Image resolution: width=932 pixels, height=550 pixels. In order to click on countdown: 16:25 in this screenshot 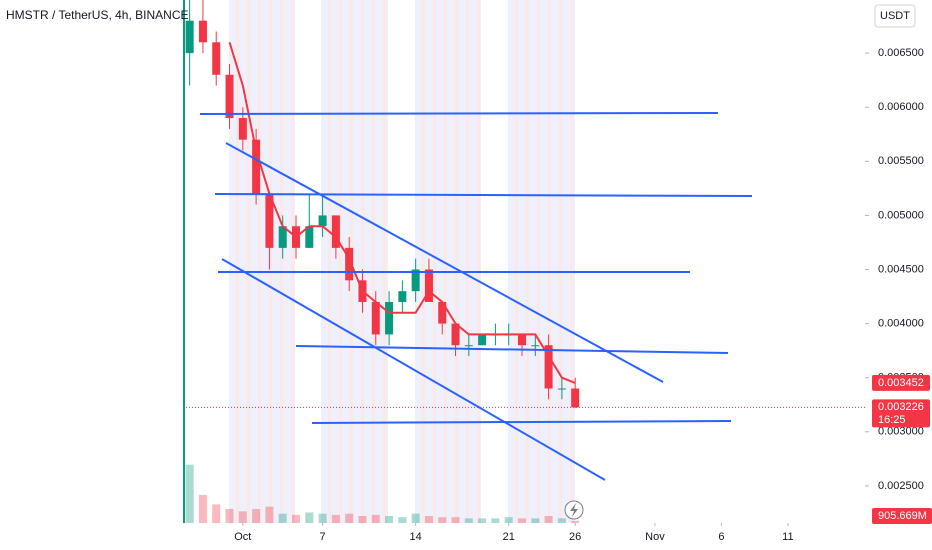, I will do `click(892, 420)`.